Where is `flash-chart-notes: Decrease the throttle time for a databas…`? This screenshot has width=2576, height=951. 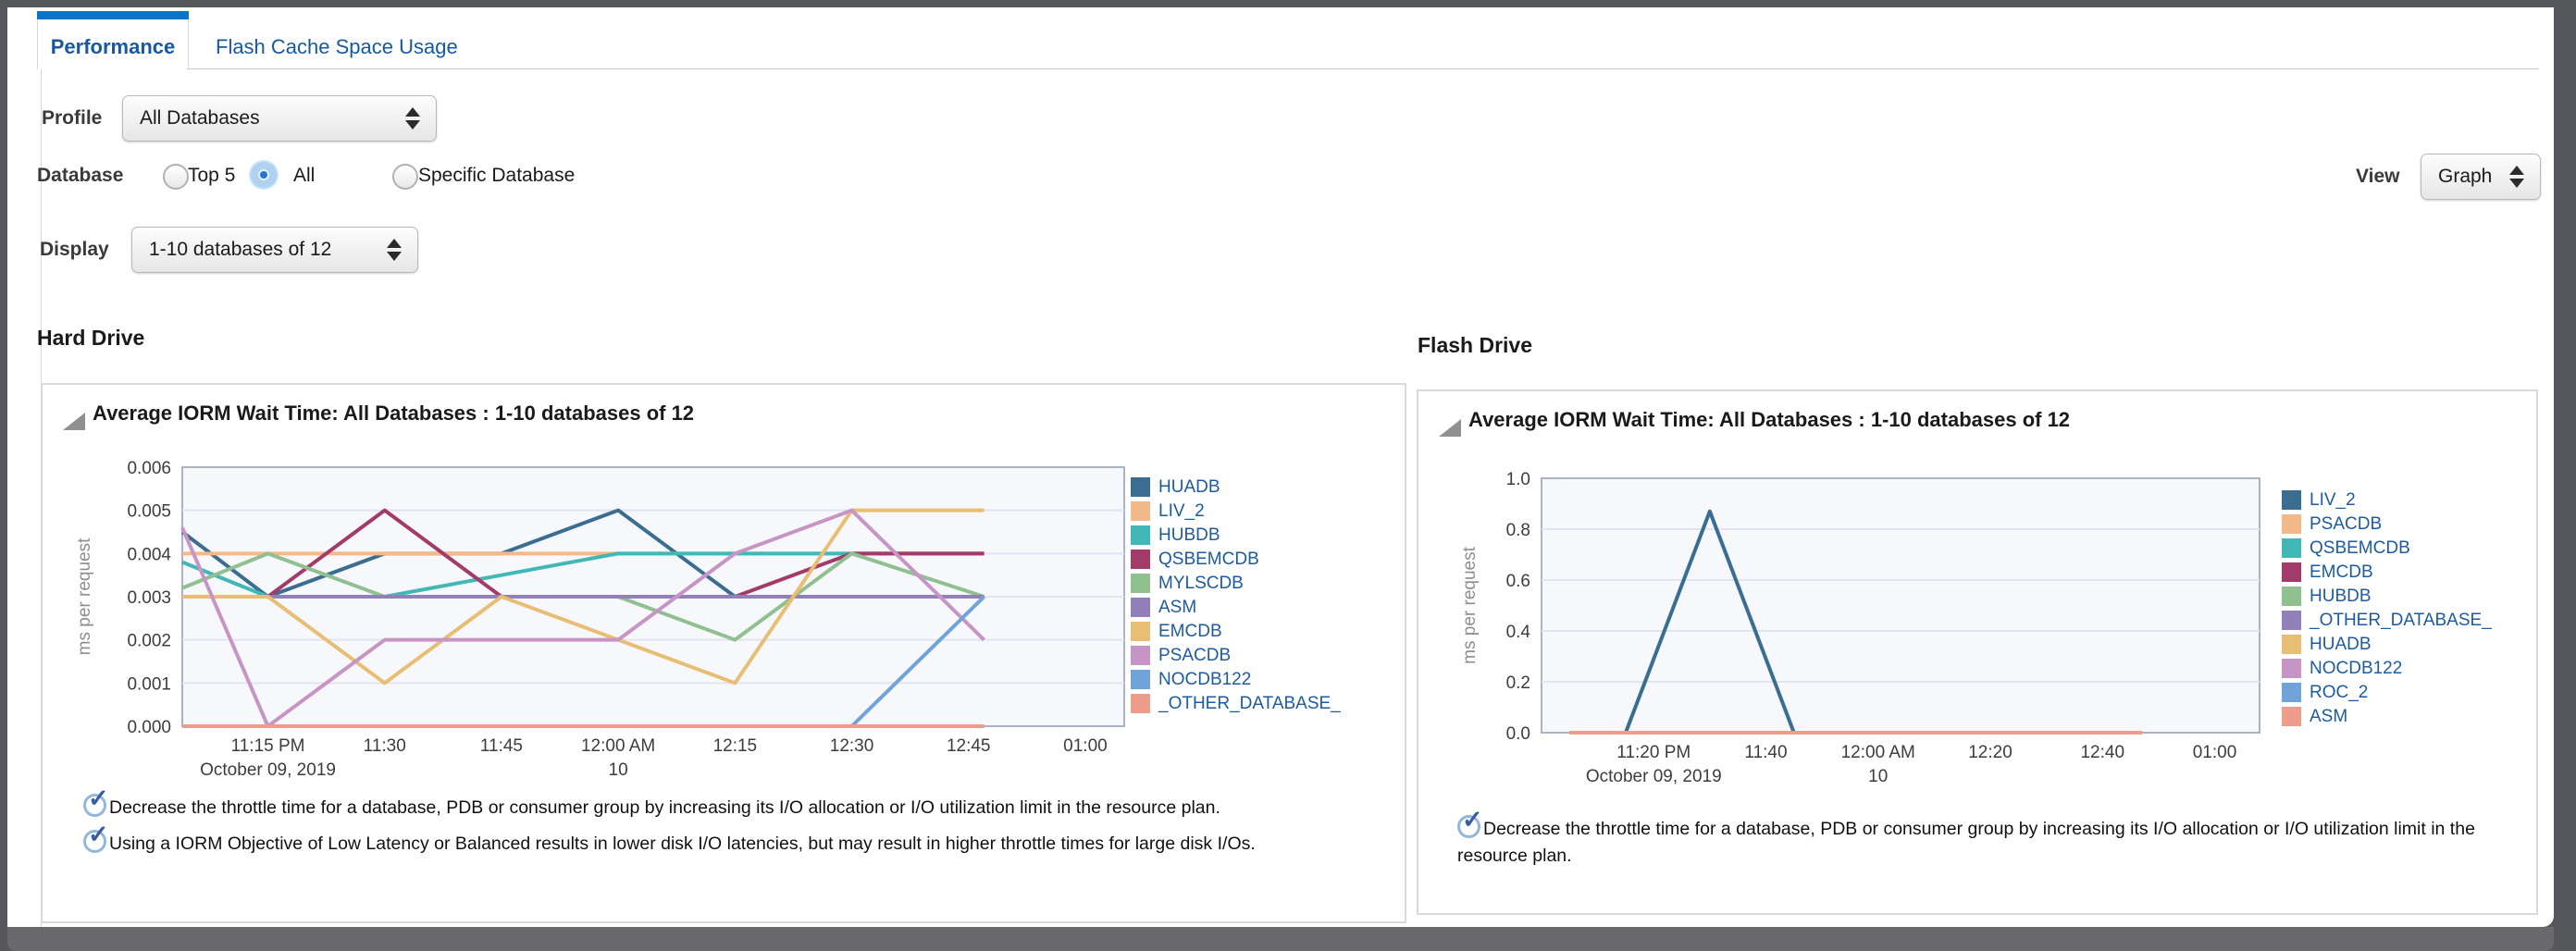
flash-chart-notes: Decrease the throttle time for a databas… is located at coordinates (2003, 842).